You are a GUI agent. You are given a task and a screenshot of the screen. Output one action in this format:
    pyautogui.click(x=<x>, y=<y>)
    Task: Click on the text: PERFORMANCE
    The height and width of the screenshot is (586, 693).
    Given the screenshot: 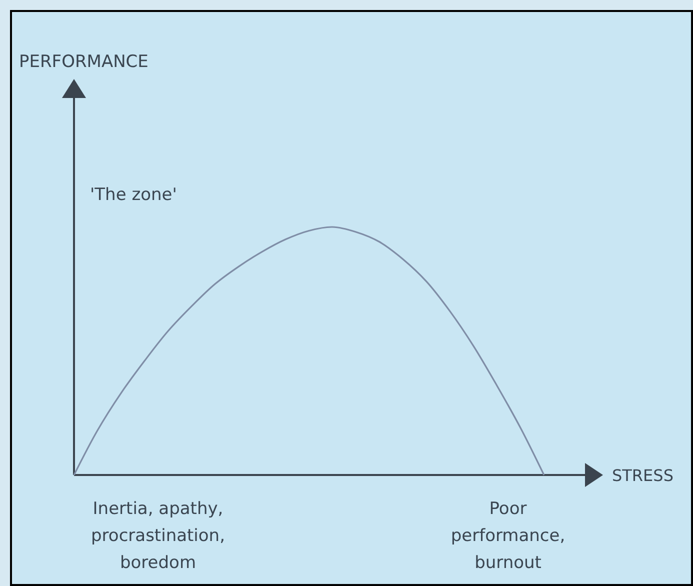 What is the action you would take?
    pyautogui.click(x=83, y=62)
    